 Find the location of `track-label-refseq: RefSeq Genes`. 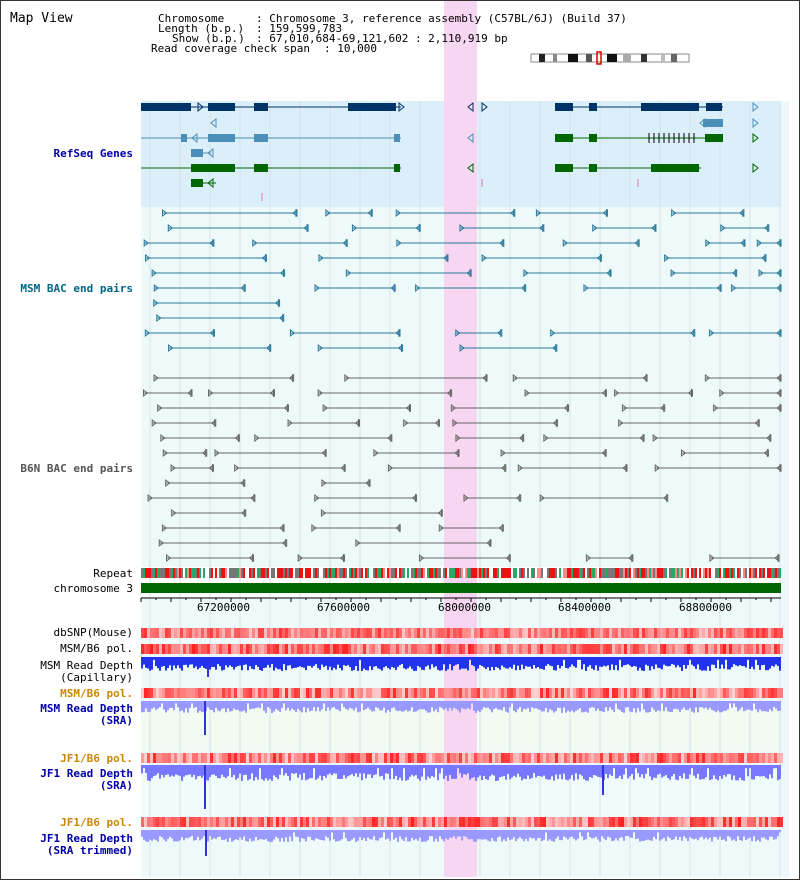

track-label-refseq: RefSeq Genes is located at coordinates (93, 153).